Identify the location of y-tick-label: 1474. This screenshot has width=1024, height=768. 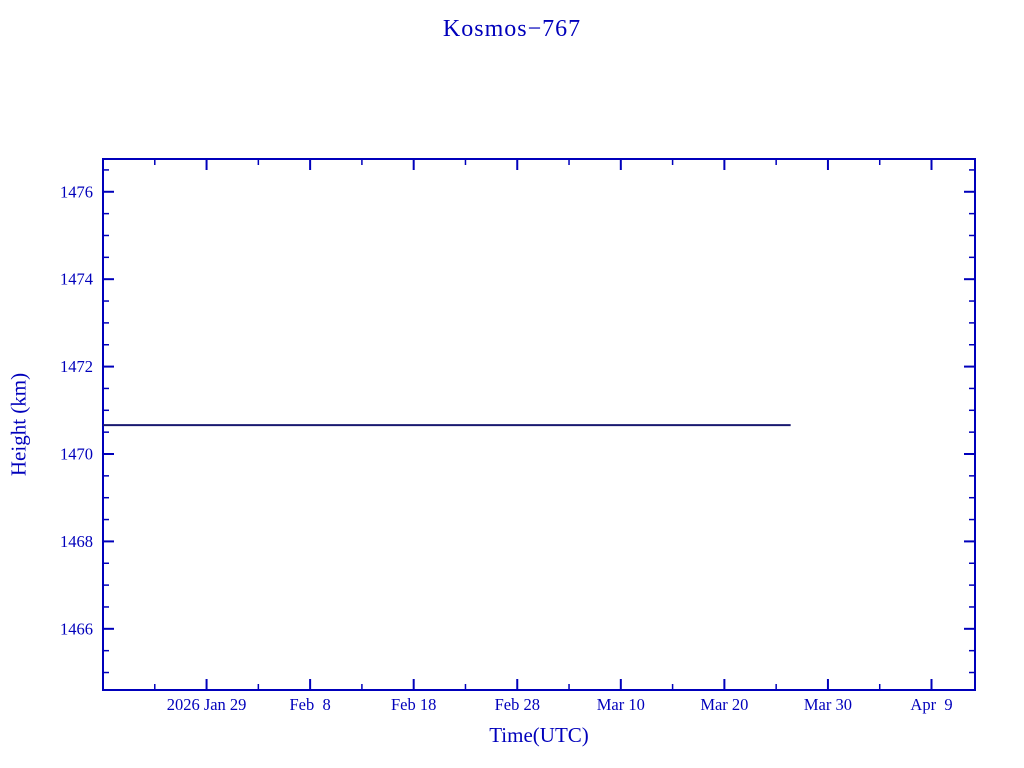
(76, 279).